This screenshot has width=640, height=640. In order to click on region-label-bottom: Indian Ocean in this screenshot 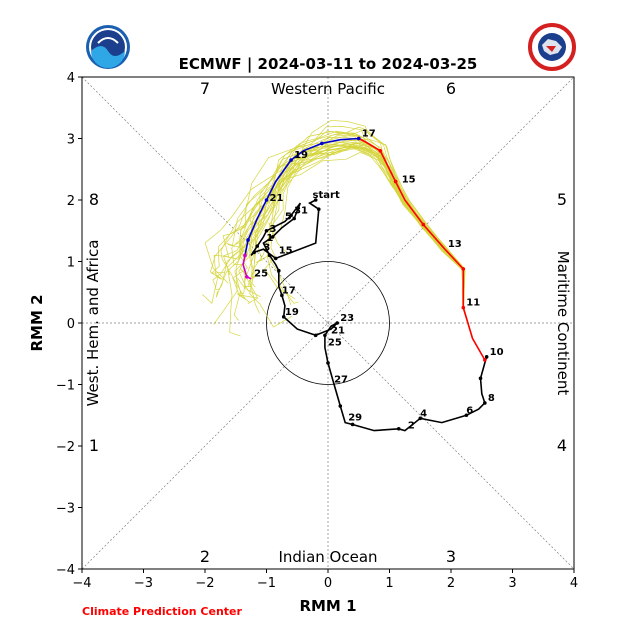, I will do `click(327, 557)`.